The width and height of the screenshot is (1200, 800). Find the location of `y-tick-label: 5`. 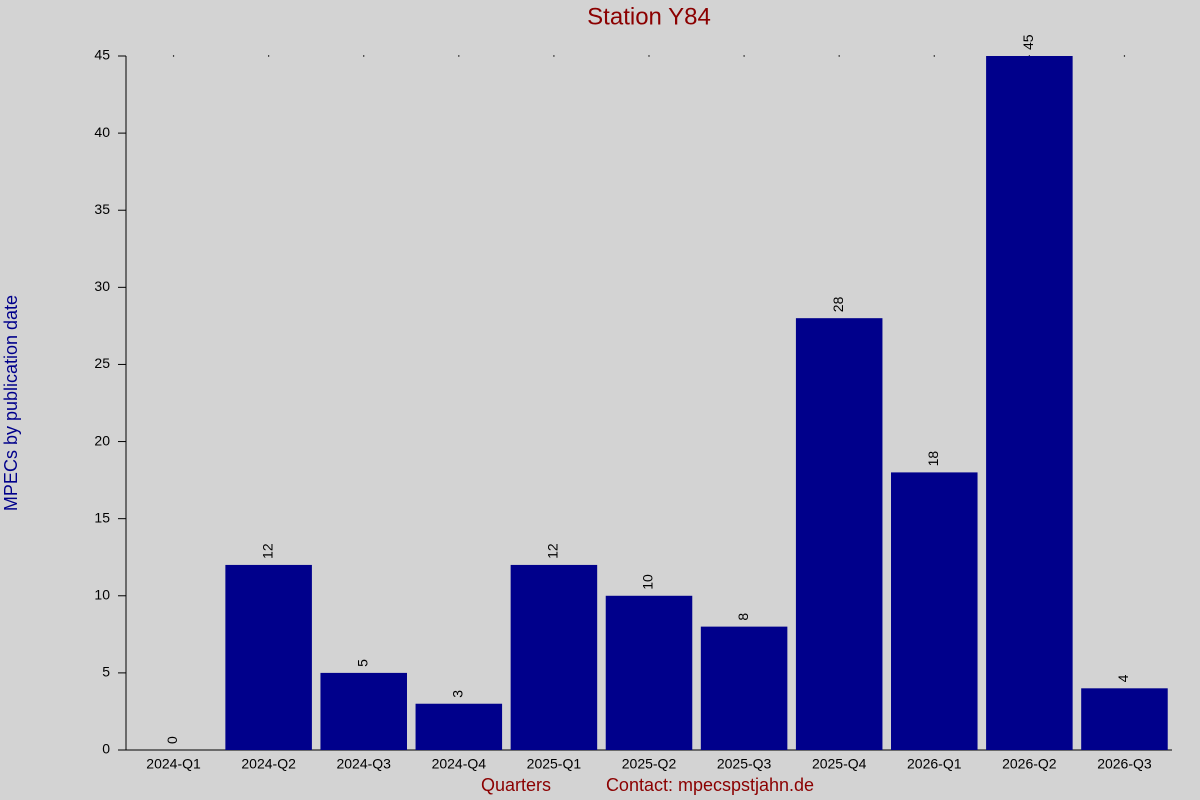

y-tick-label: 5 is located at coordinates (106, 672).